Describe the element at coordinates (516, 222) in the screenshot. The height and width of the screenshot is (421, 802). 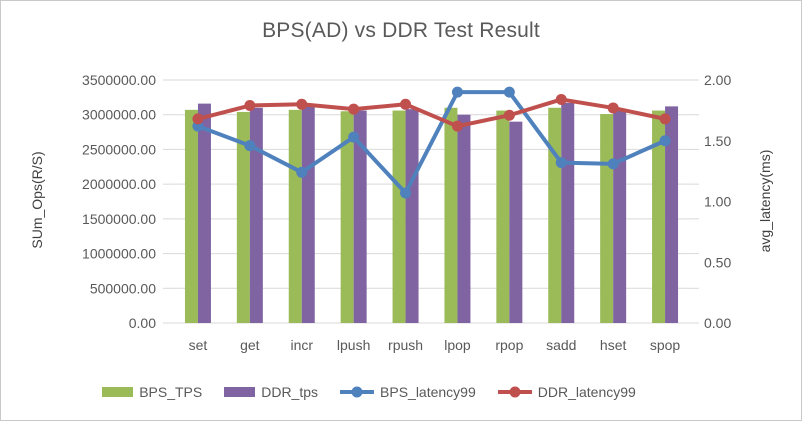
I see `bar-DDR_tps-rpop` at that location.